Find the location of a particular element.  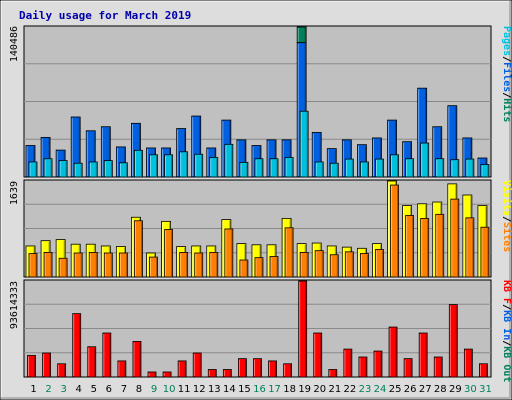

chart-title: Daily usage for March 2019 is located at coordinates (105, 15).